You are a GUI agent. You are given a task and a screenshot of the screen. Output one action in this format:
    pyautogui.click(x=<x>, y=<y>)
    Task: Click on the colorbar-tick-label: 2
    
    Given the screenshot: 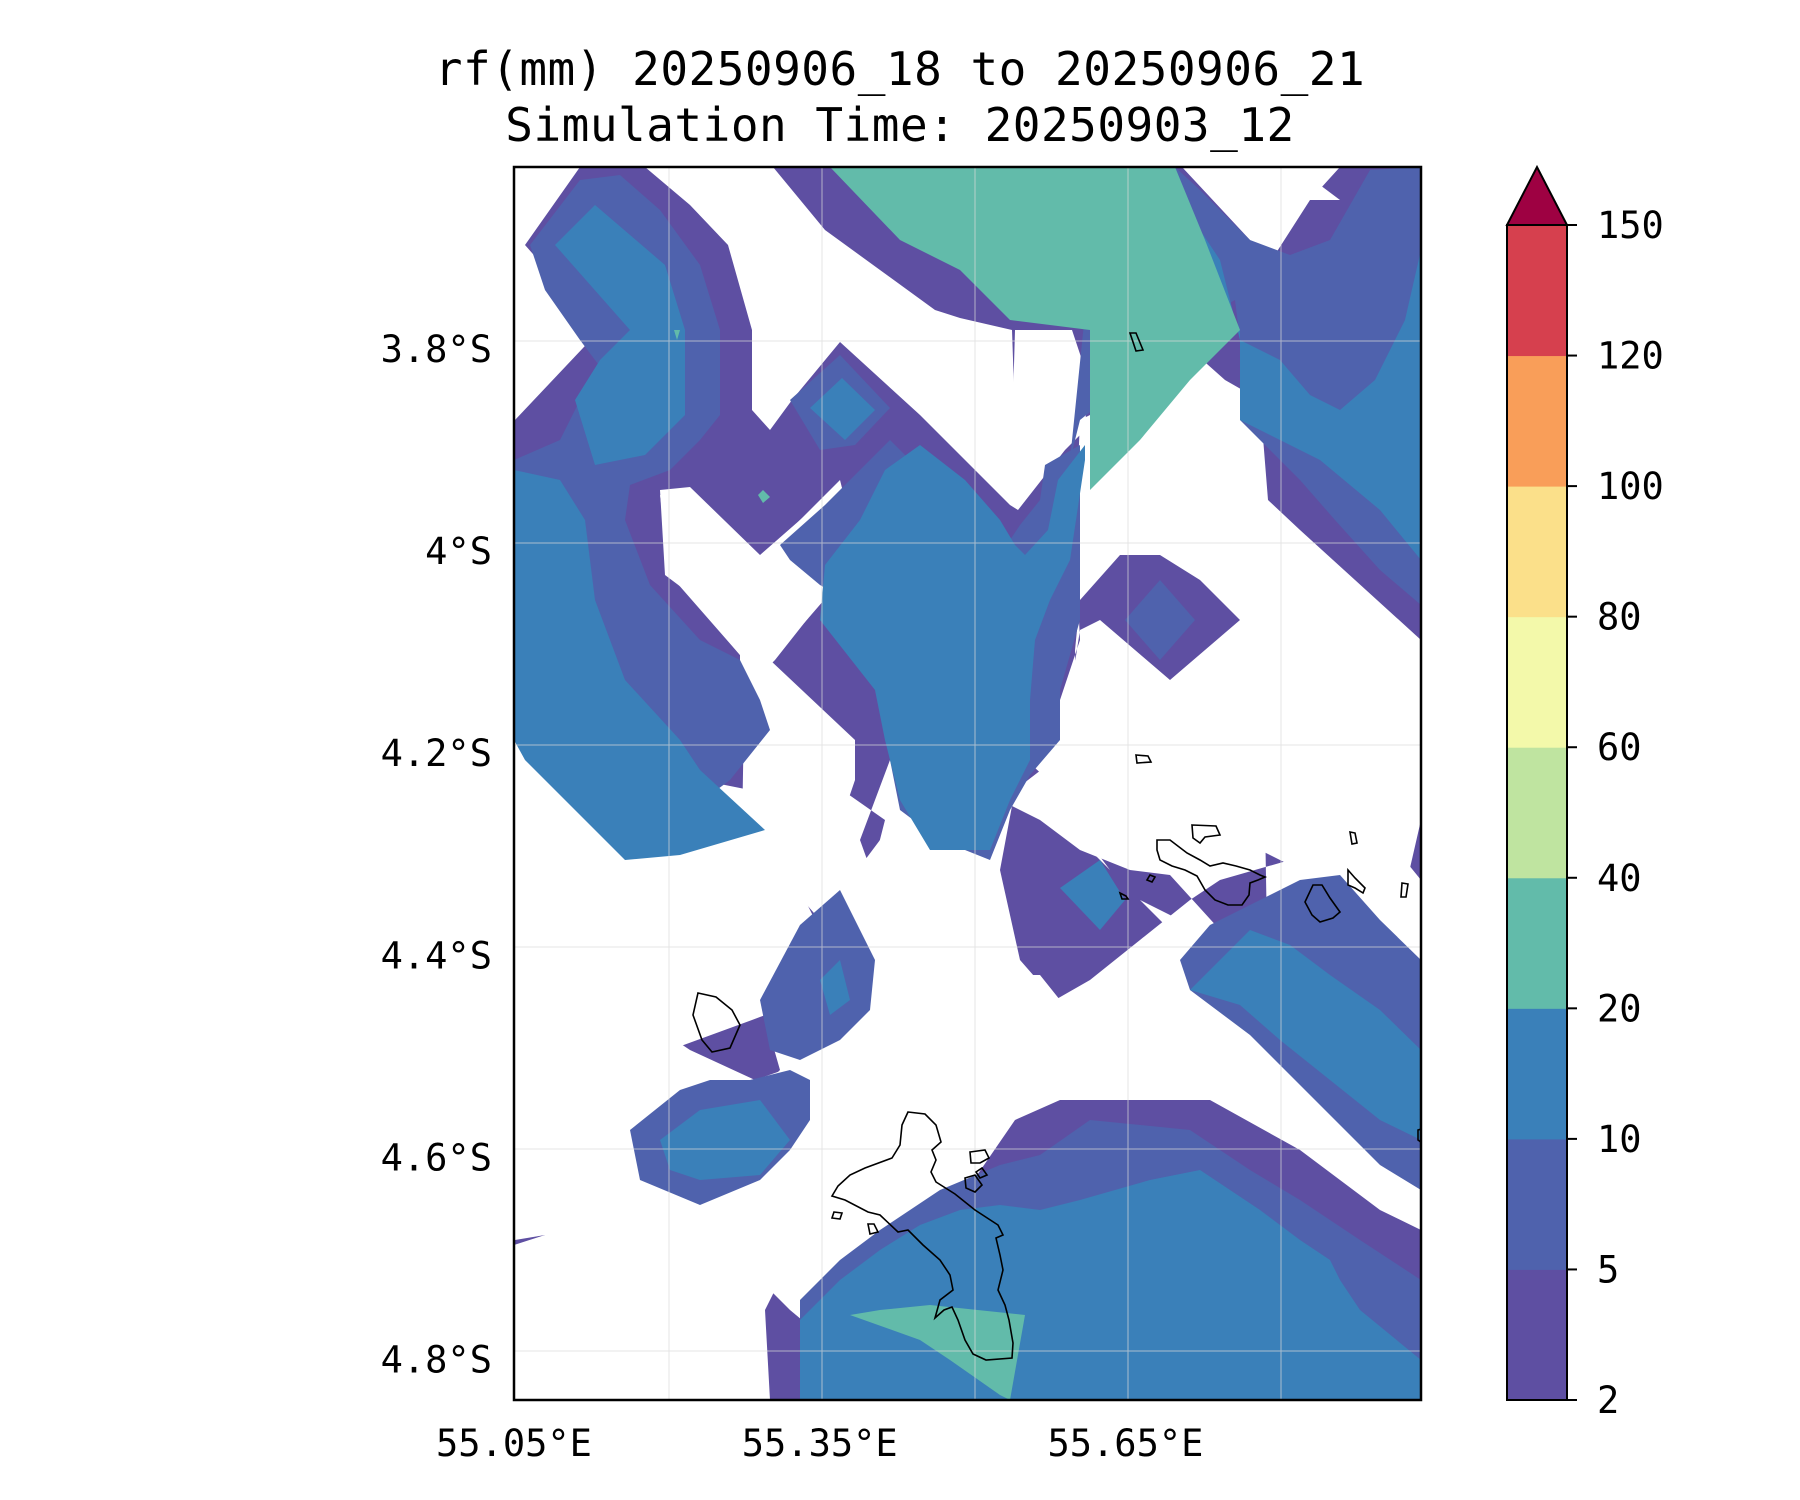 What is the action you would take?
    pyautogui.click(x=1608, y=1400)
    